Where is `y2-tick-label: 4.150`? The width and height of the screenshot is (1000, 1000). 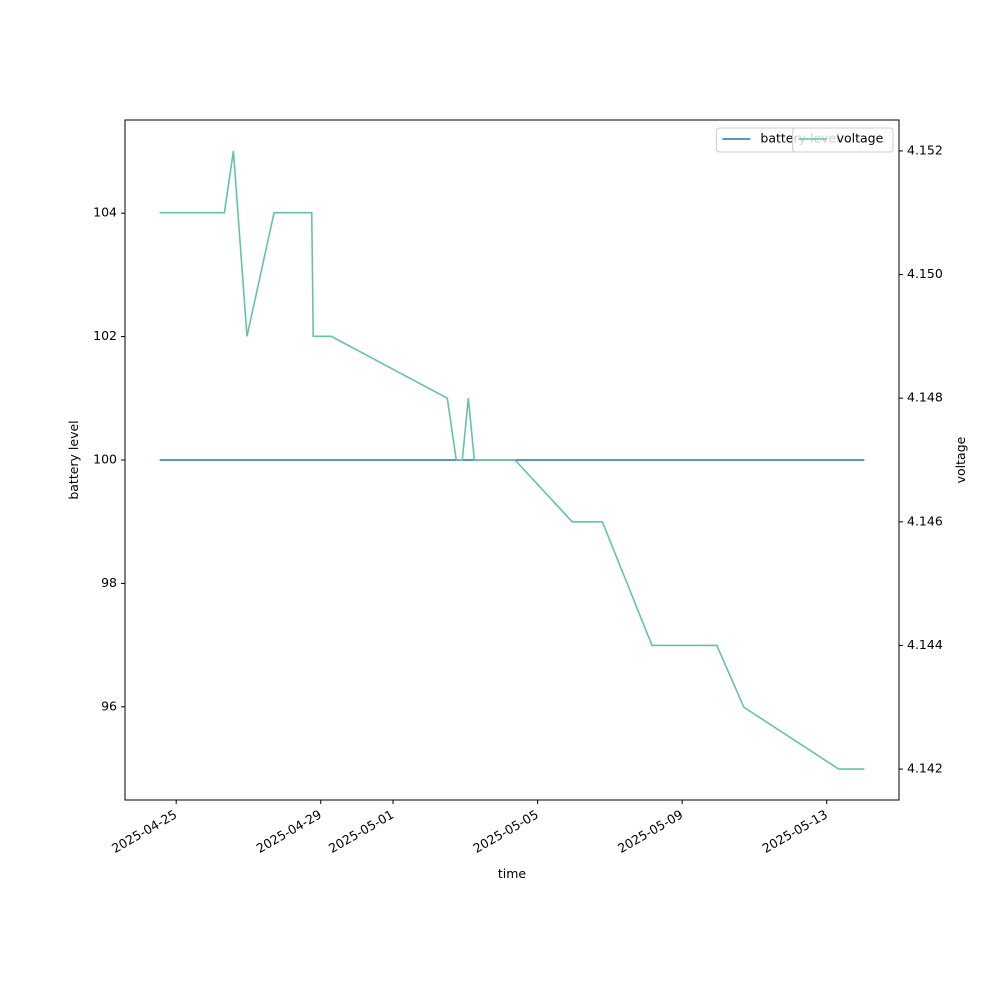 y2-tick-label: 4.150 is located at coordinates (925, 273).